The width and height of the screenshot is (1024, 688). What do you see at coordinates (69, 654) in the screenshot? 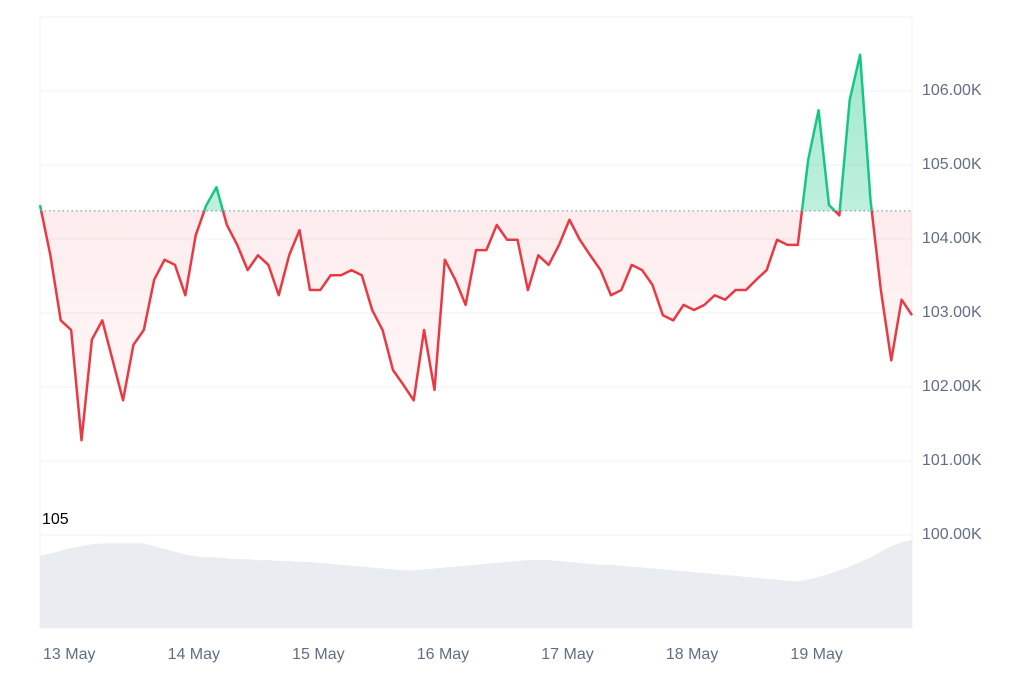
I see `x-tick-label: 13 May` at bounding box center [69, 654].